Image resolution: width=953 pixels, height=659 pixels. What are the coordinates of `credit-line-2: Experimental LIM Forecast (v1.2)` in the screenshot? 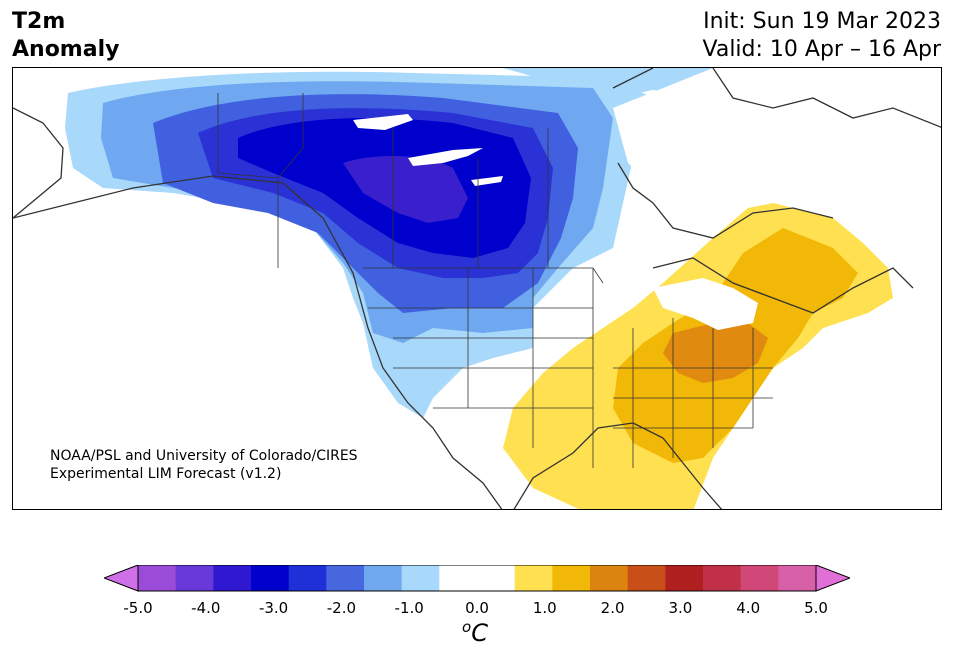 It's located at (166, 474).